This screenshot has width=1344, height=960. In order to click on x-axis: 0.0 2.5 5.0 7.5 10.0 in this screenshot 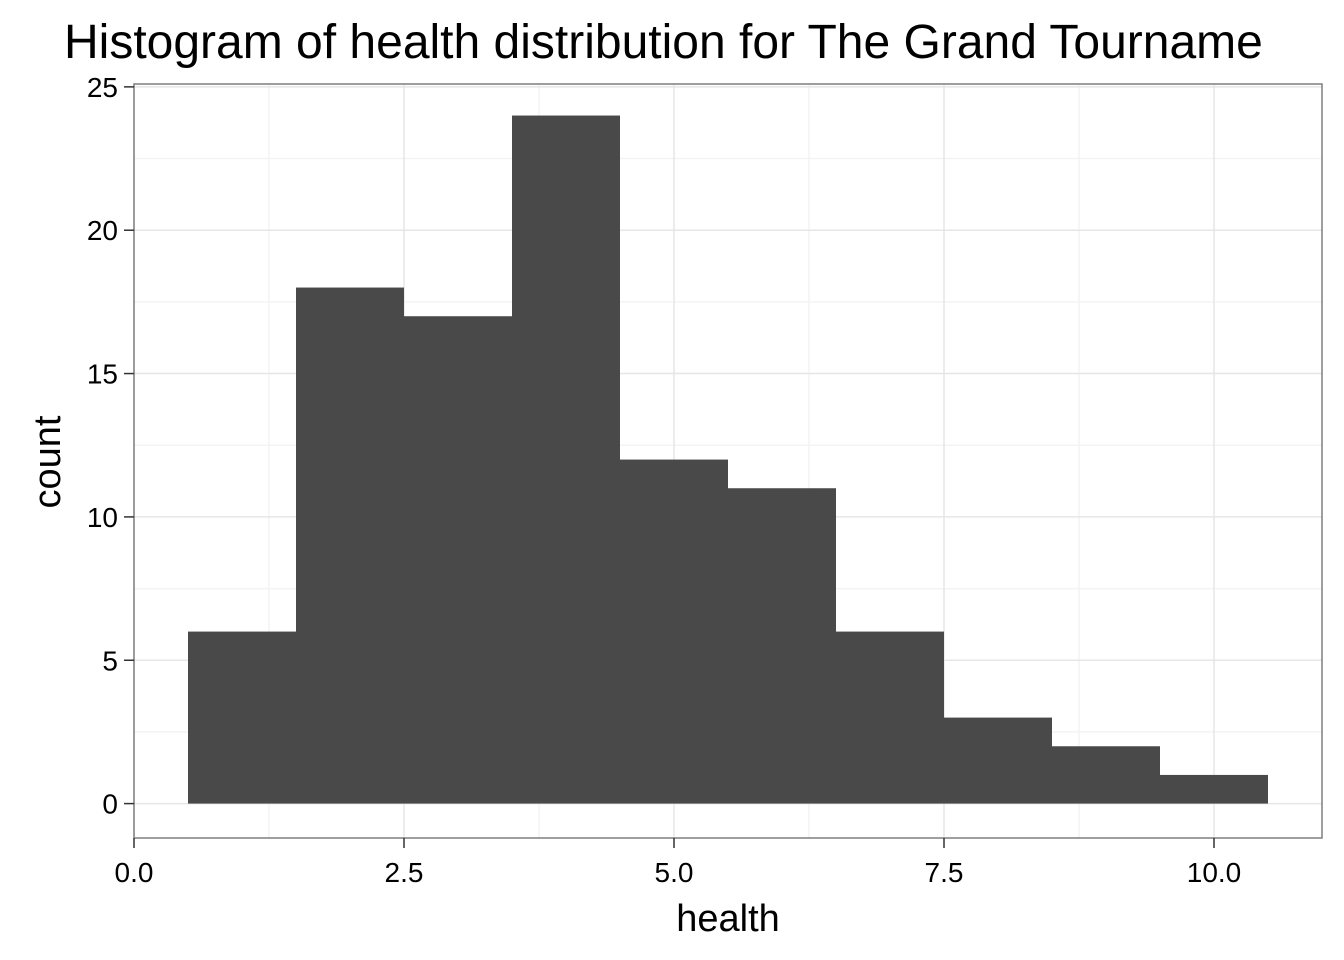, I will do `click(678, 863)`.